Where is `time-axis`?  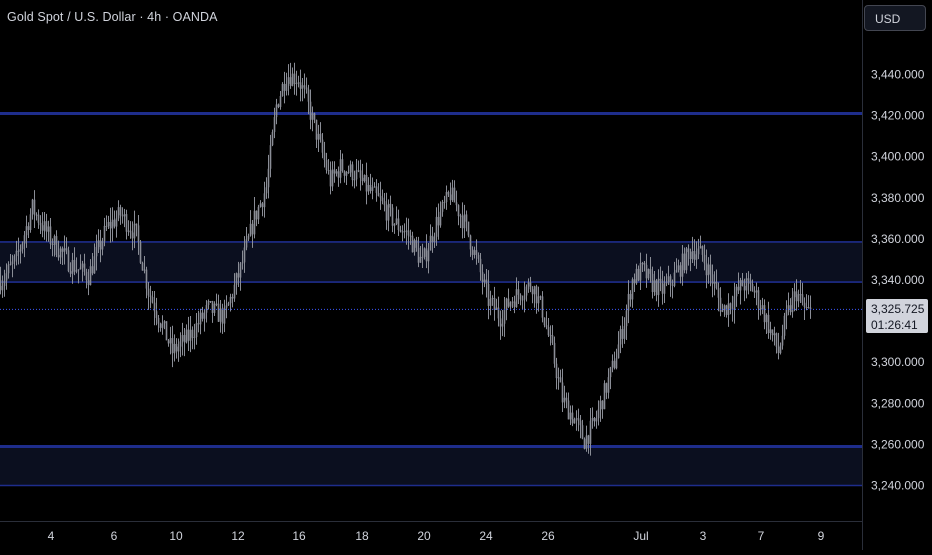
time-axis is located at coordinates (431, 536).